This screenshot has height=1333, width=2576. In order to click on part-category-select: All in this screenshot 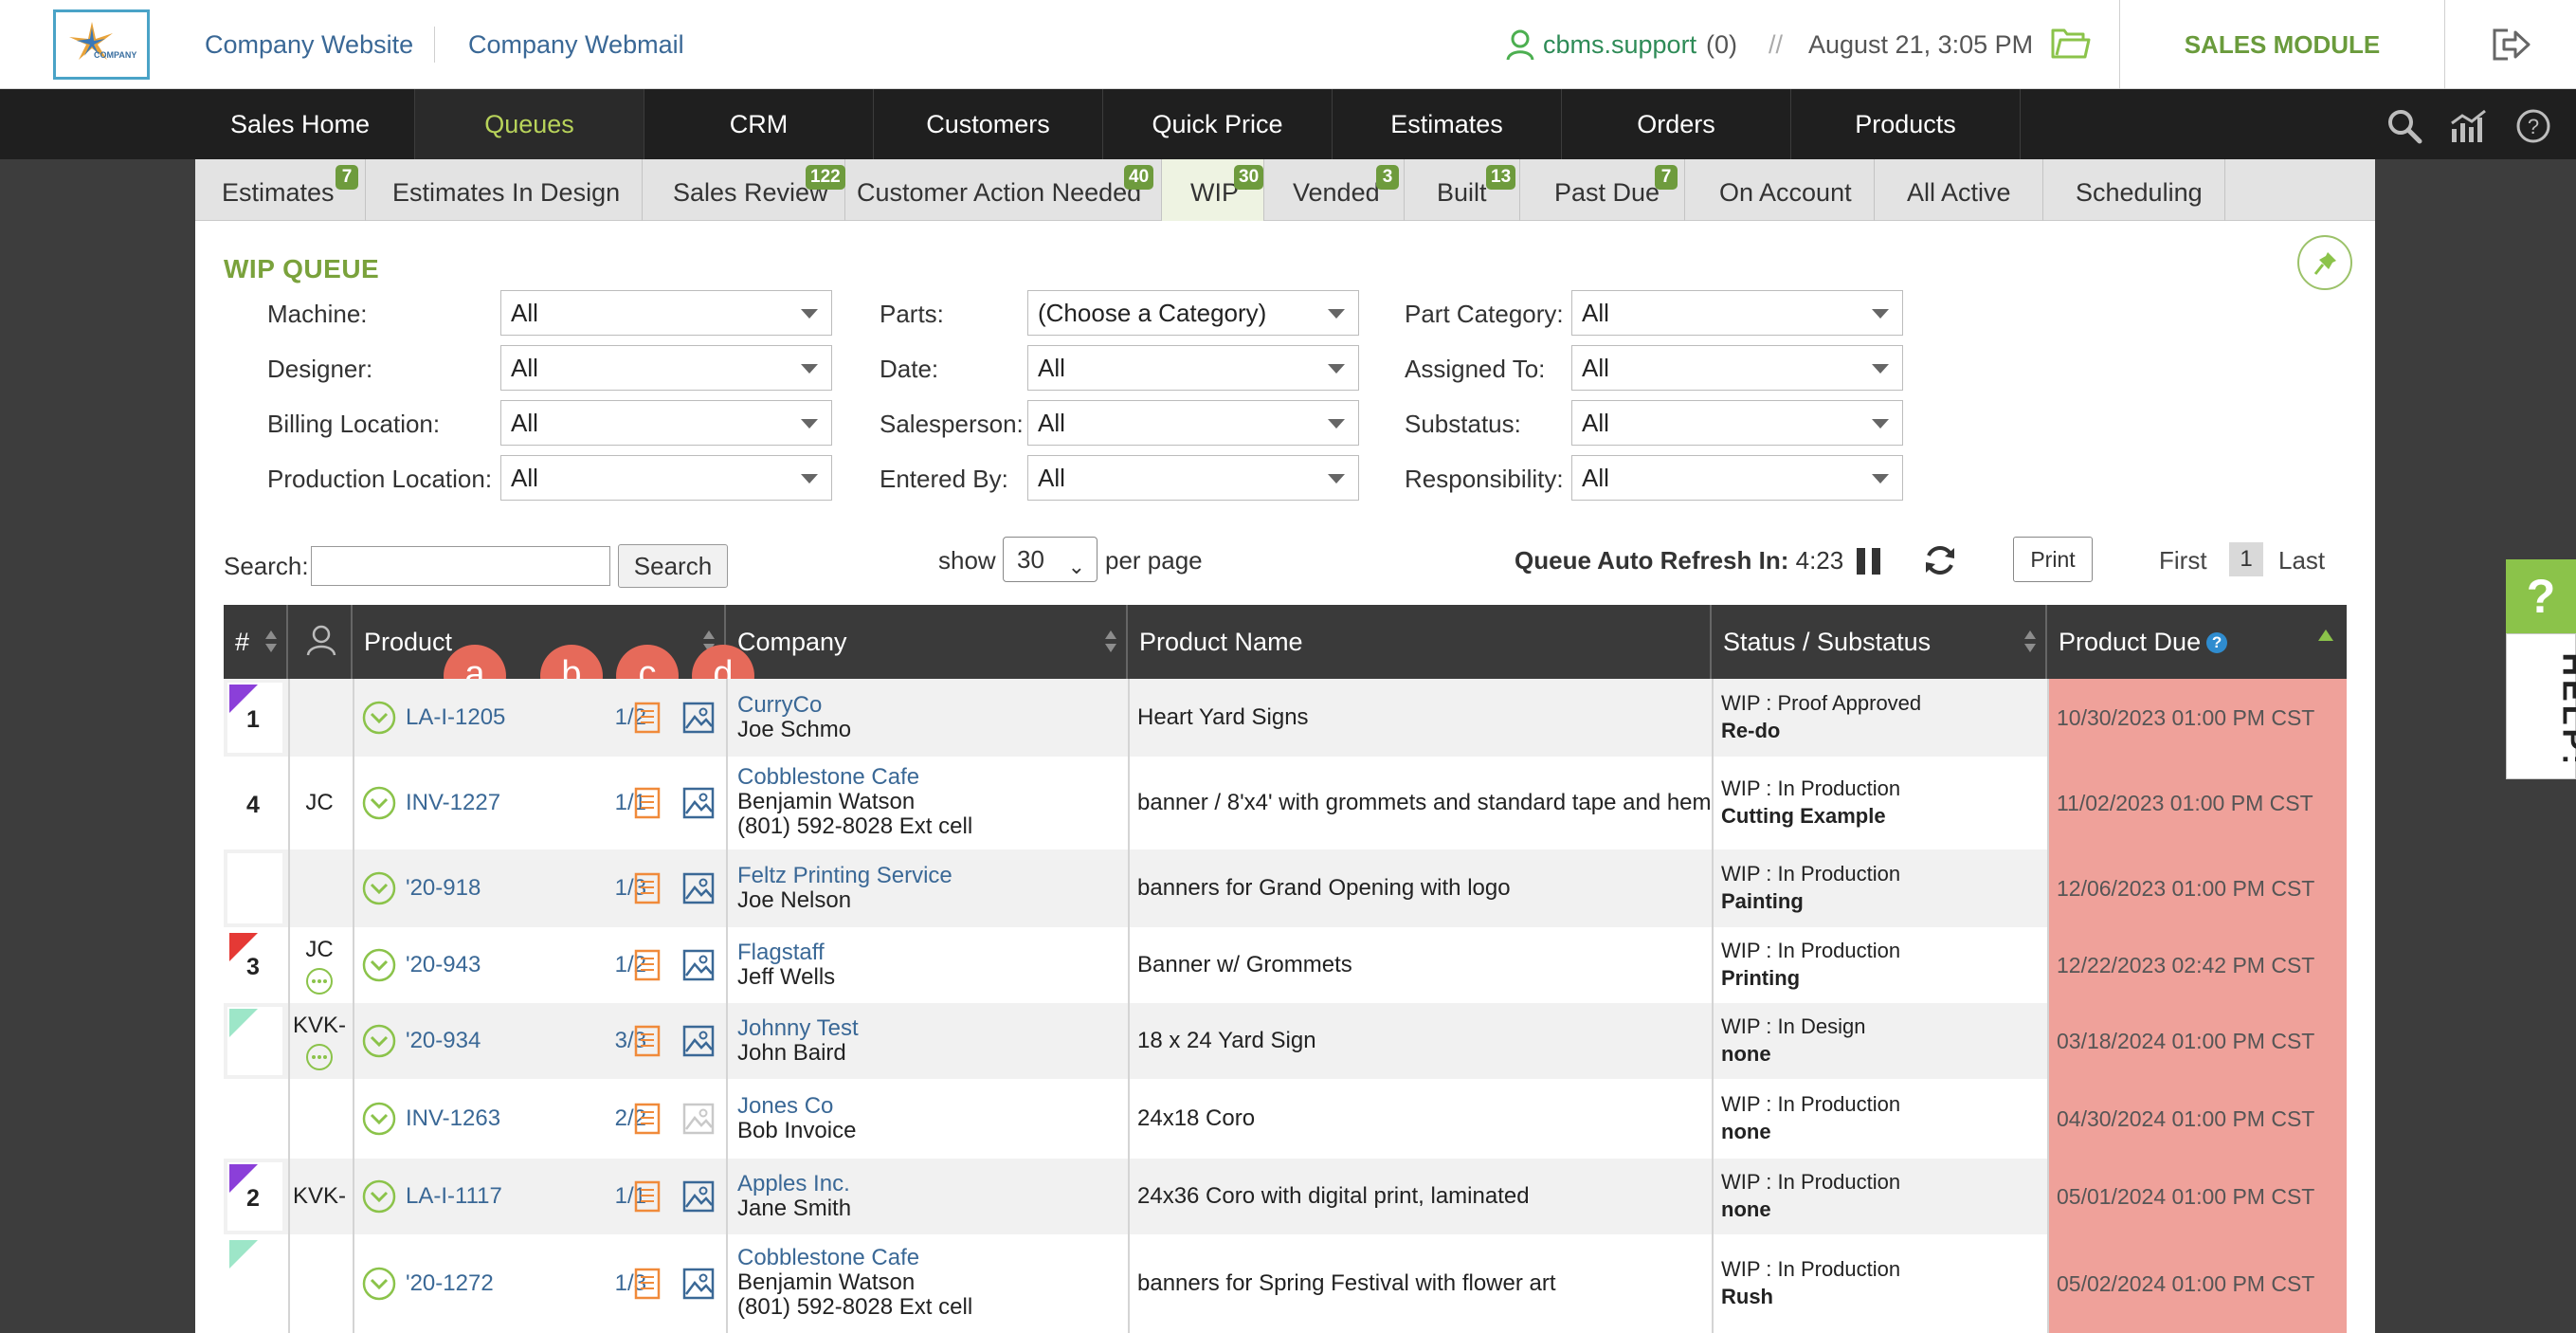, I will do `click(1737, 313)`.